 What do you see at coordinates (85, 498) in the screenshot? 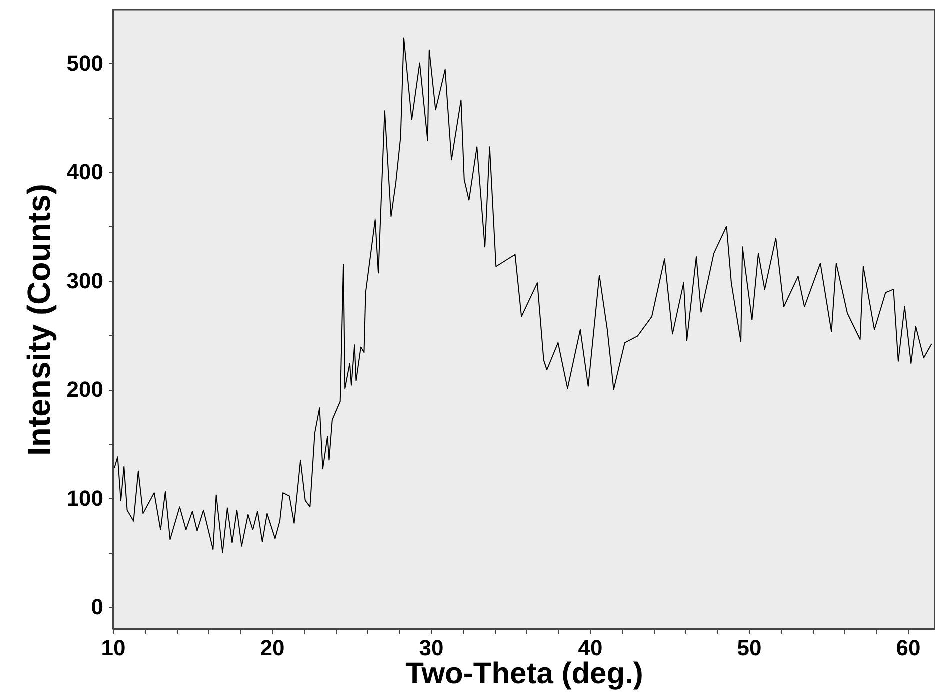
I see `y-tick-label: 100` at bounding box center [85, 498].